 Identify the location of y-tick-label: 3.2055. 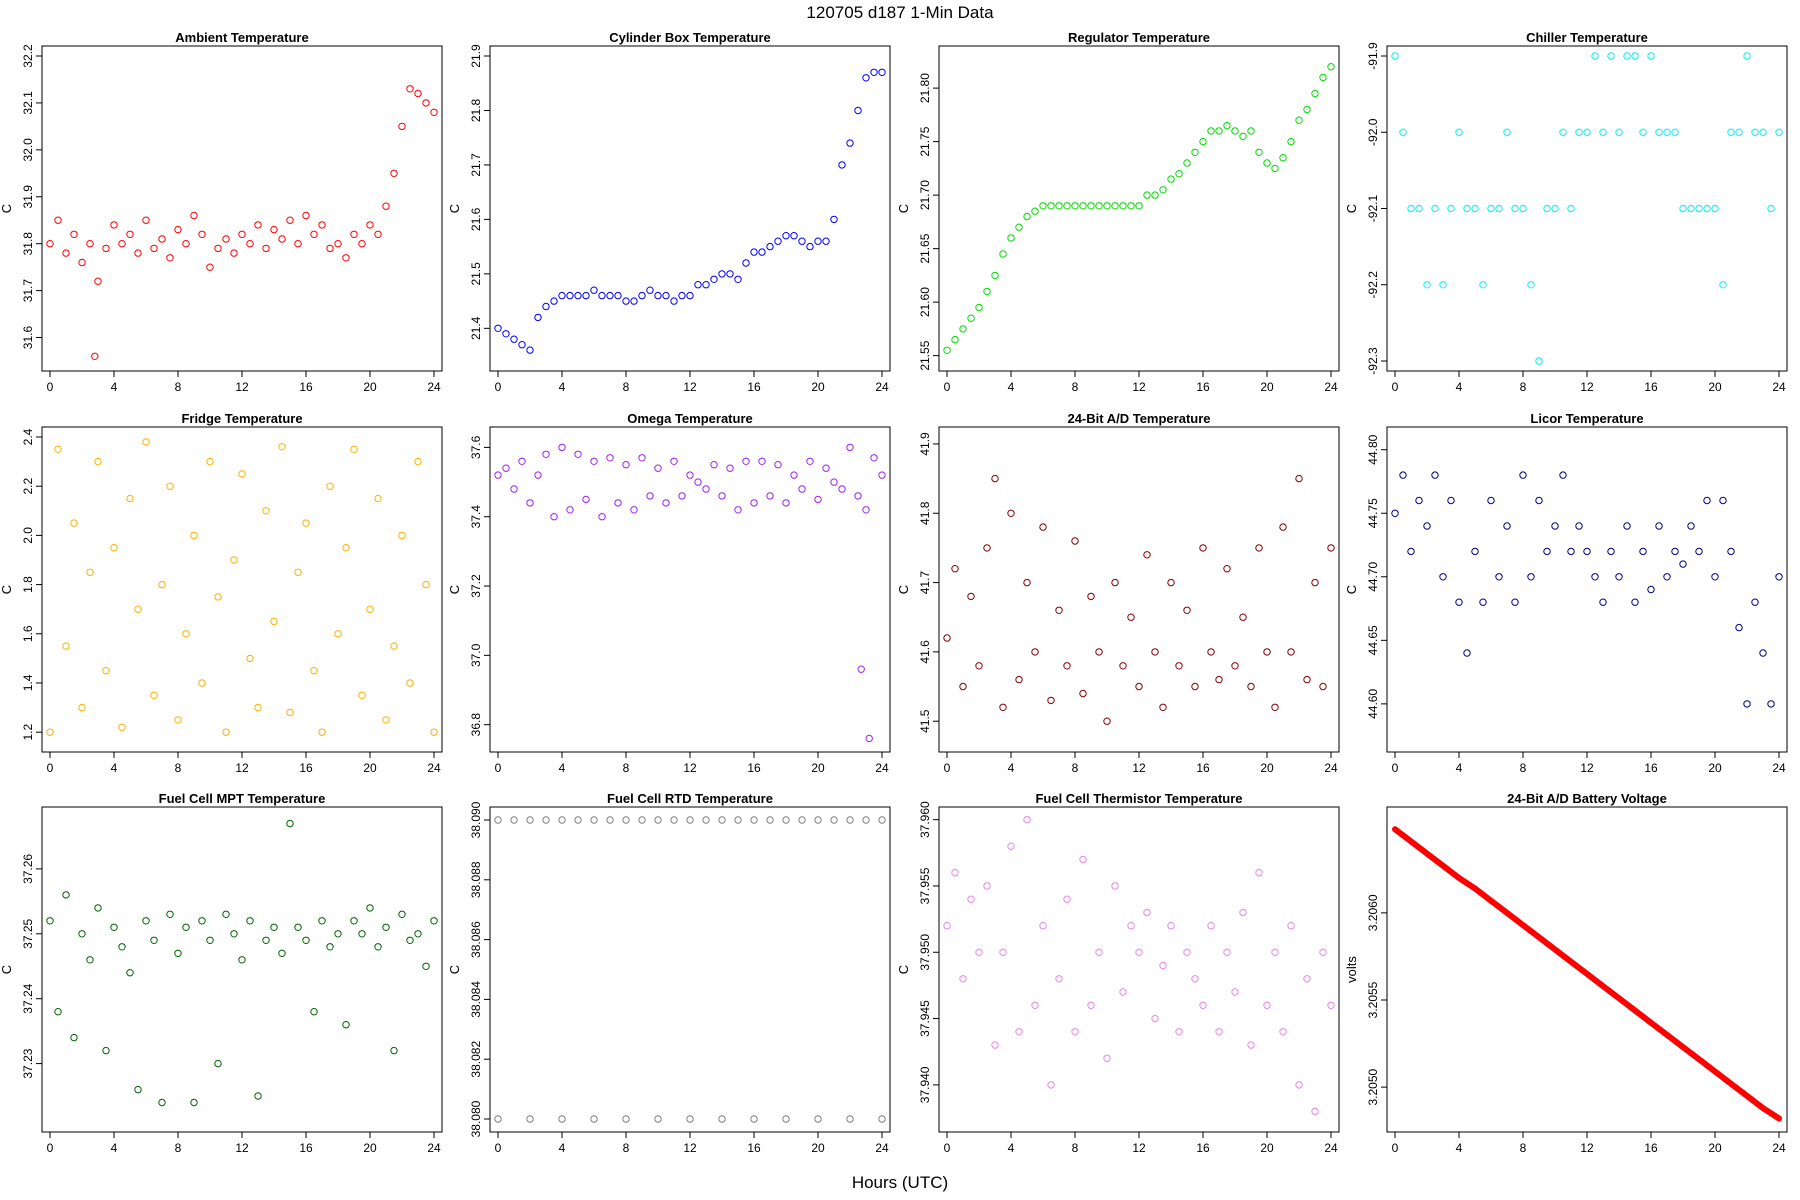
(1373, 999).